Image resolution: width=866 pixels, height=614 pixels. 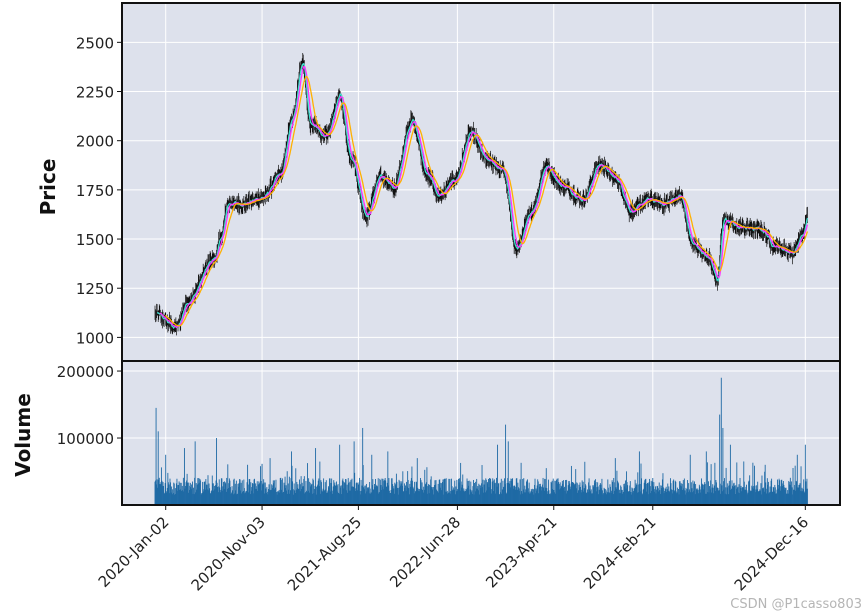 What do you see at coordinates (48, 187) in the screenshot?
I see `price-axis-label: Price` at bounding box center [48, 187].